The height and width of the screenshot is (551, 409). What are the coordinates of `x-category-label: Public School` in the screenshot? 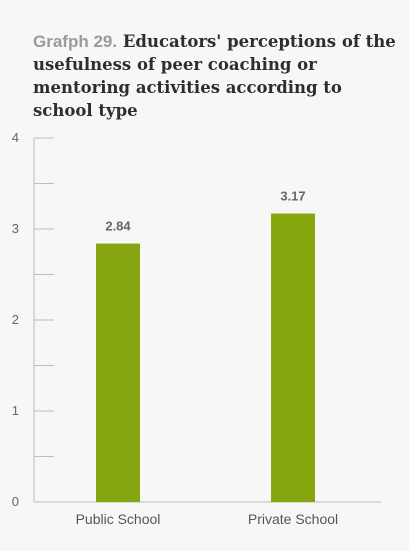 It's located at (118, 519).